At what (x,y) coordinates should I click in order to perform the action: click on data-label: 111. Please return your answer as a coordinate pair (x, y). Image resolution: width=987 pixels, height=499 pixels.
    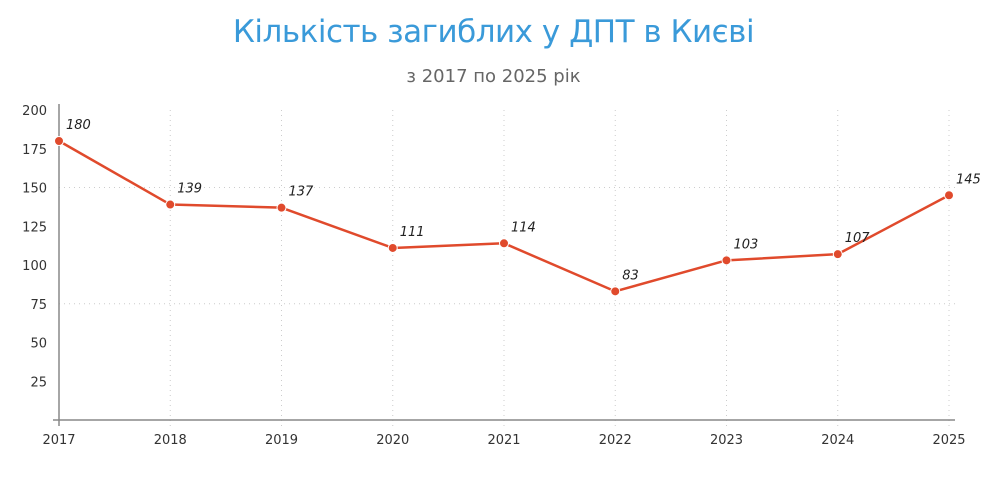
    Looking at the image, I should click on (412, 232).